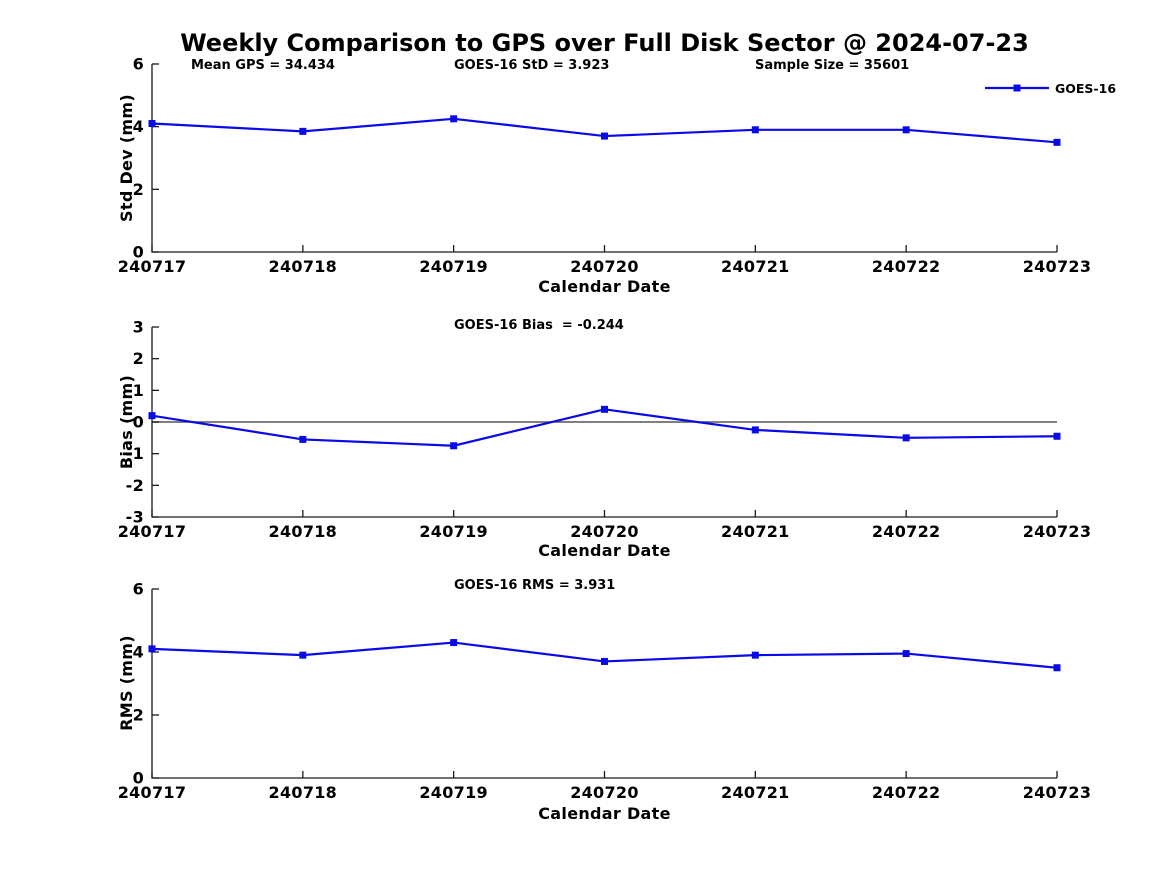 This screenshot has width=1167, height=875. What do you see at coordinates (604, 813) in the screenshot?
I see `xlabel-calendar-date-bottom: Calendar Date` at bounding box center [604, 813].